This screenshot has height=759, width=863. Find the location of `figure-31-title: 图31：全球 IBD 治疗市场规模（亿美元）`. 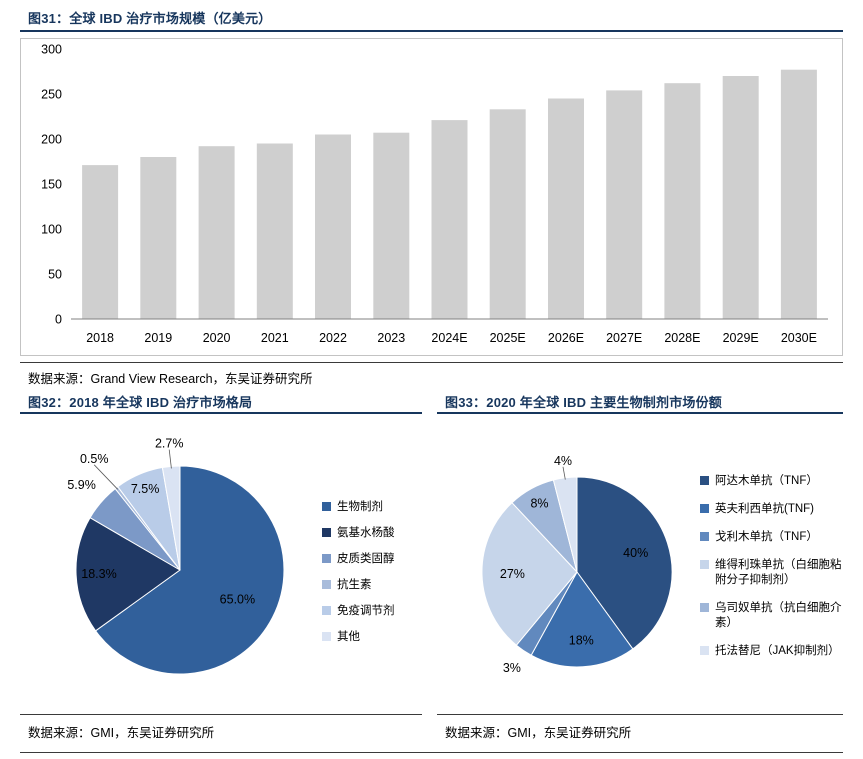

figure-31-title: 图31：全球 IBD 治疗市场规模（亿美元） is located at coordinates (150, 18).